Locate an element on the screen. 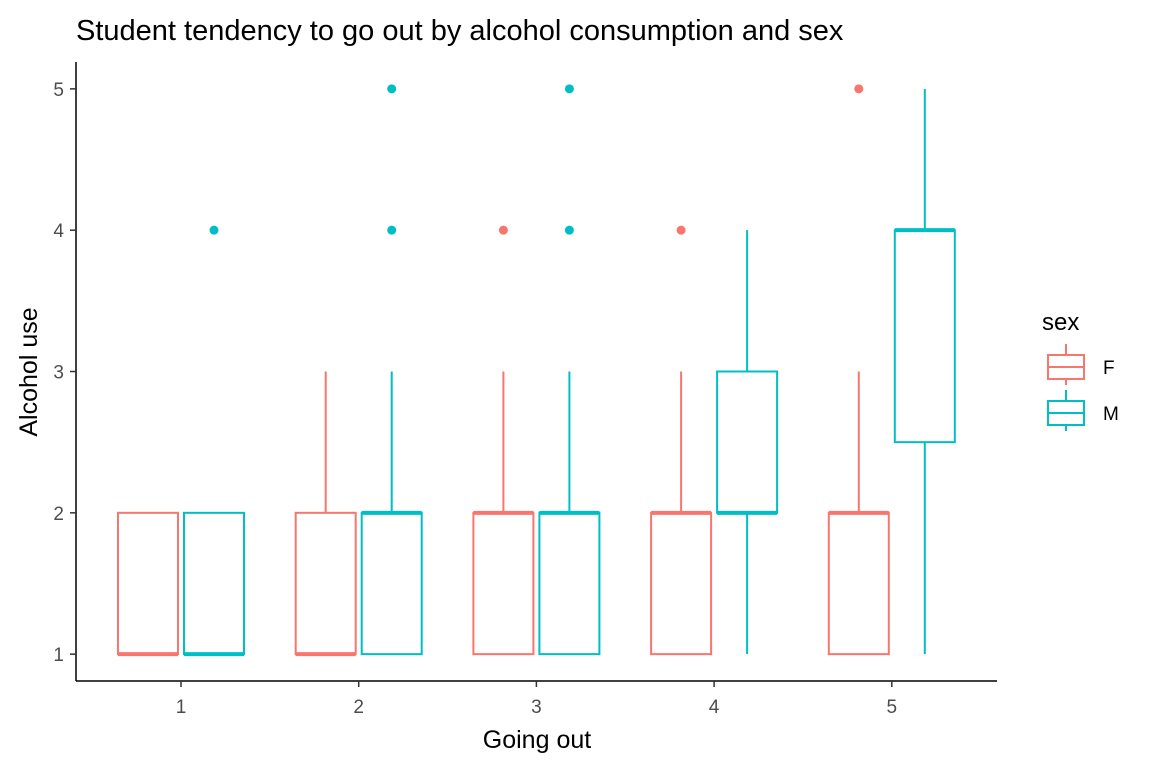 This screenshot has width=1152, height=768. x-tick-label: 1 is located at coordinates (181, 707).